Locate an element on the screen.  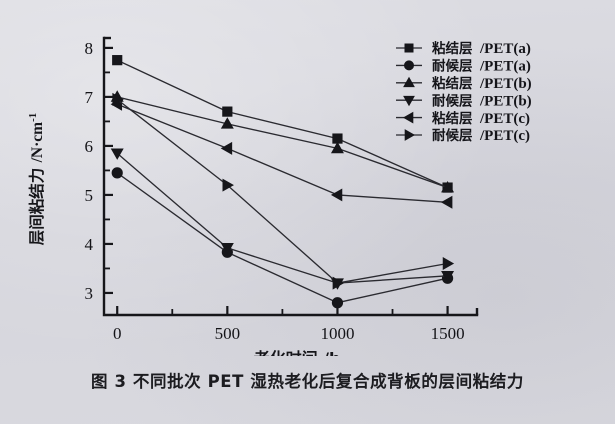
legend-item-4: 粘结层/PET(c) is located at coordinates (463, 118).